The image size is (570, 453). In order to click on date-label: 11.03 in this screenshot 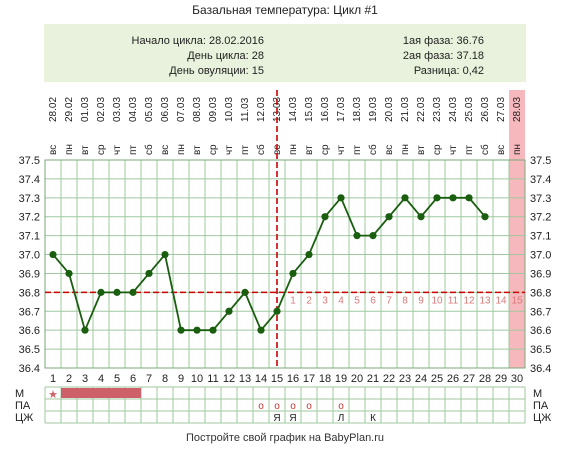, I will do `click(245, 109)`.